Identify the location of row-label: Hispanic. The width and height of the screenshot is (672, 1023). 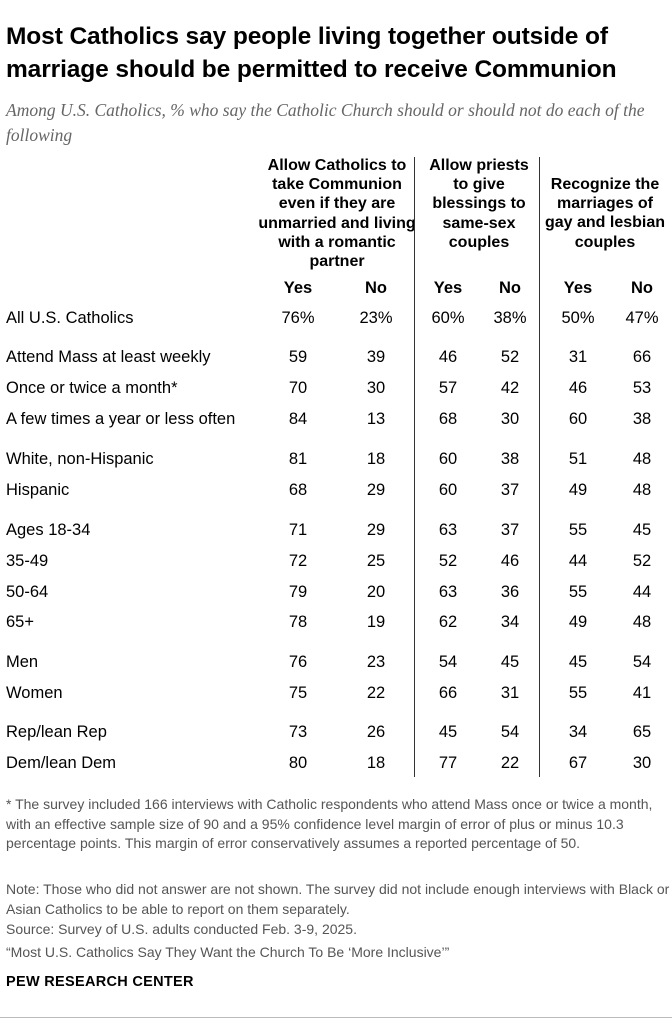
(38, 490).